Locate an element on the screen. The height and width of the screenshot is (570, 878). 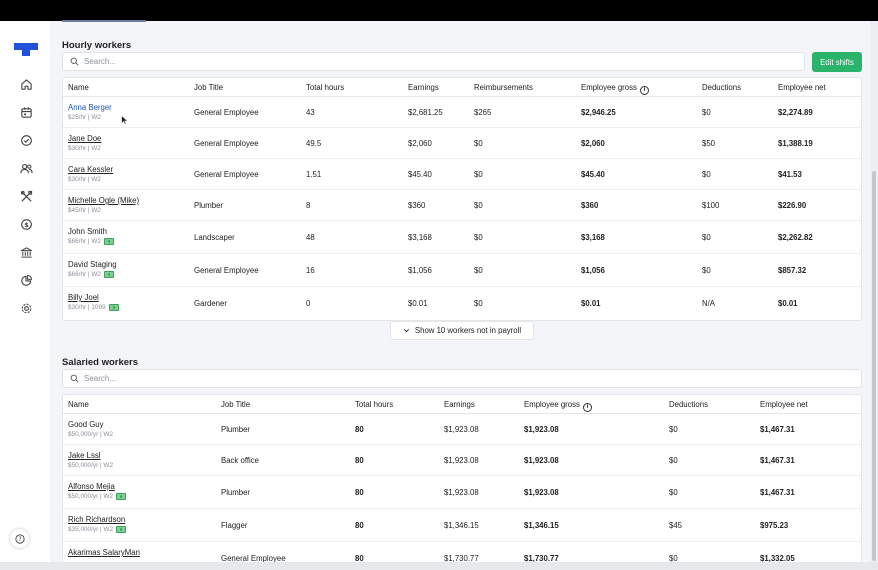
users-icon is located at coordinates (26, 168).